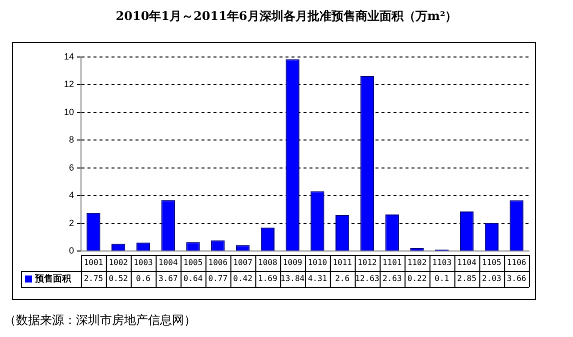  Describe the element at coordinates (286, 16) in the screenshot. I see `chart-title: 2010年1月～2011年6月深圳各月批准预售商业面积（万m²）` at that location.